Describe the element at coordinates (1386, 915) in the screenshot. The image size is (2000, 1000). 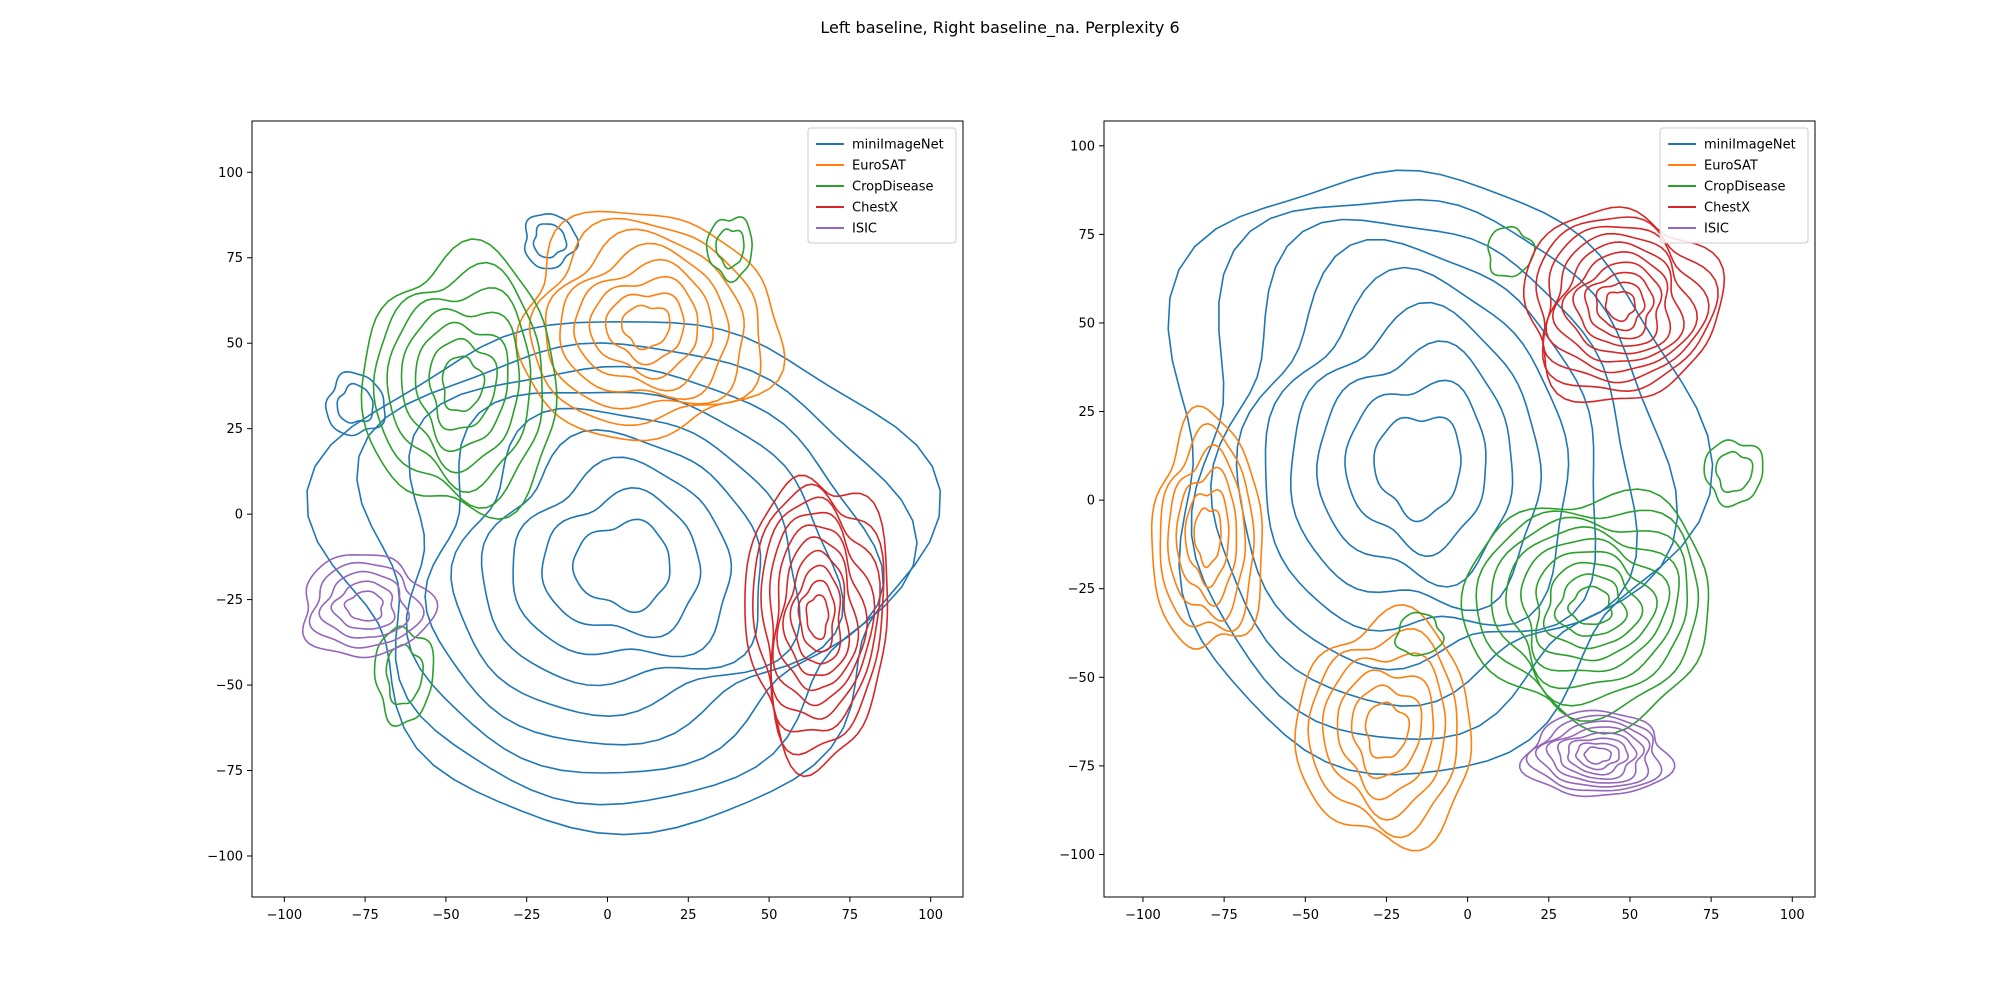
I see `x-tick-label: −25` at that location.